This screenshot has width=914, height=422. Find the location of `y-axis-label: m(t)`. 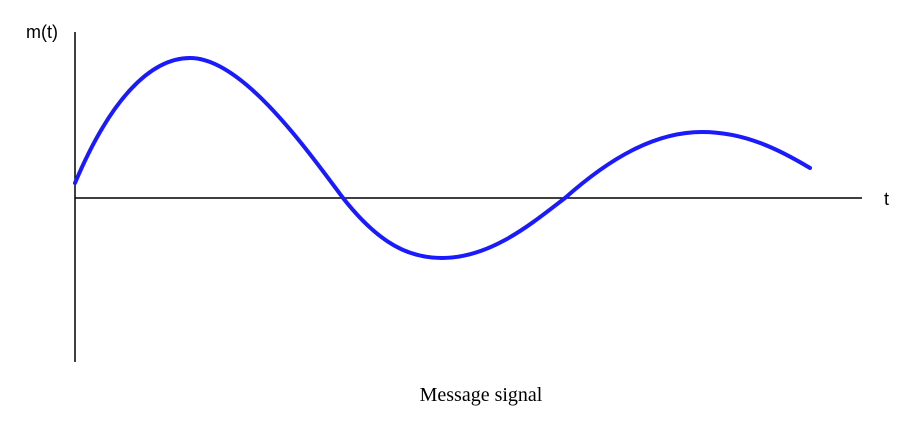

y-axis-label: m(t) is located at coordinates (42, 32).